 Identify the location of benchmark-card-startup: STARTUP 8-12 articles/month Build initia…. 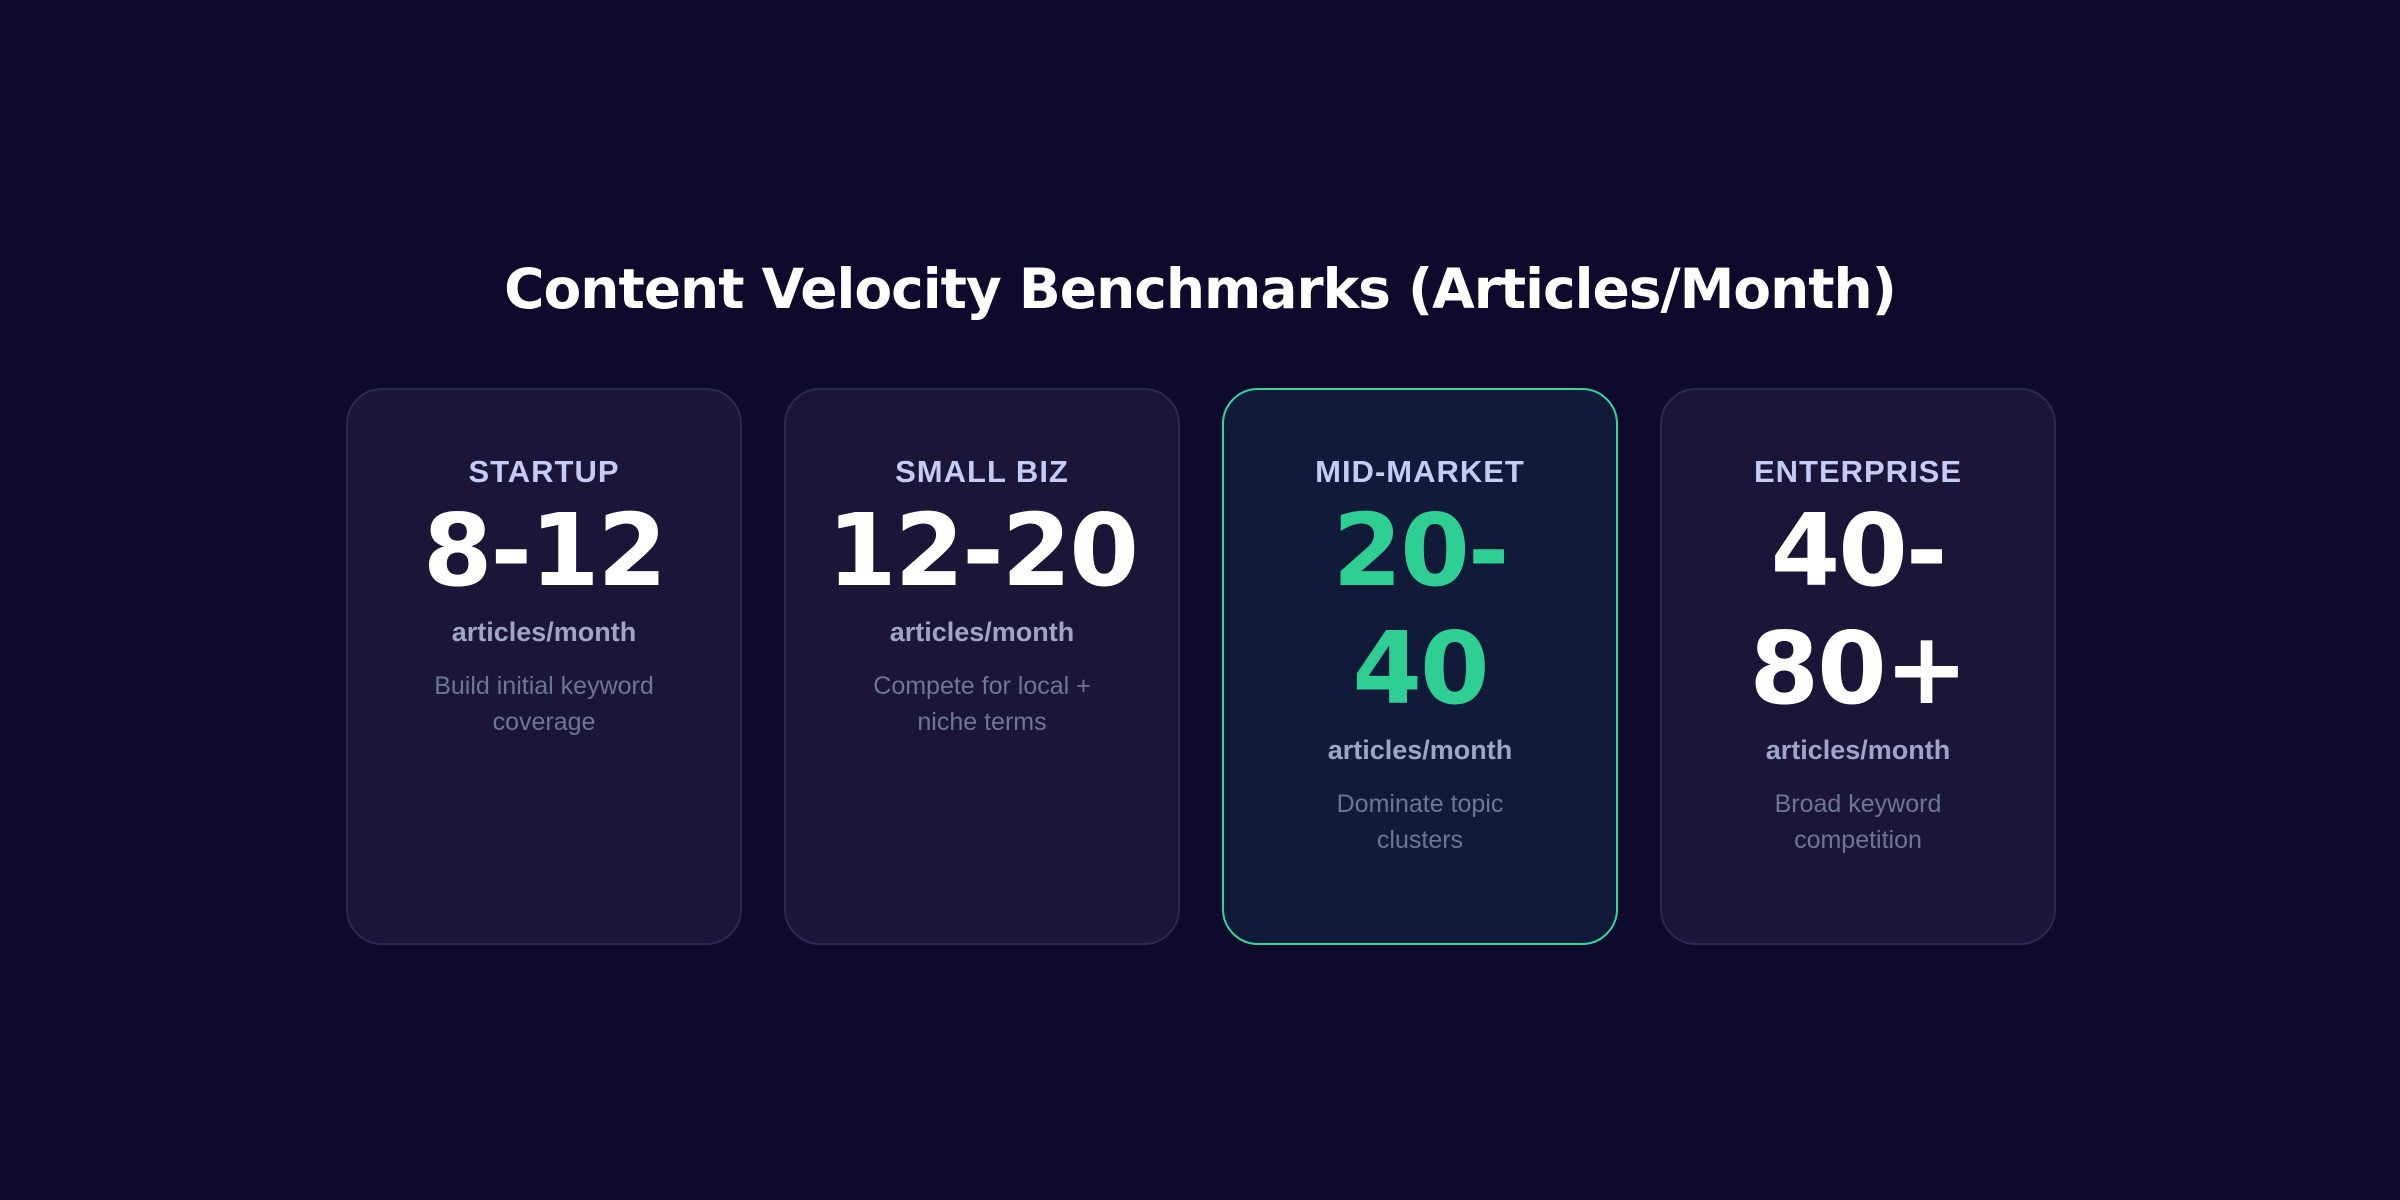
(544, 666).